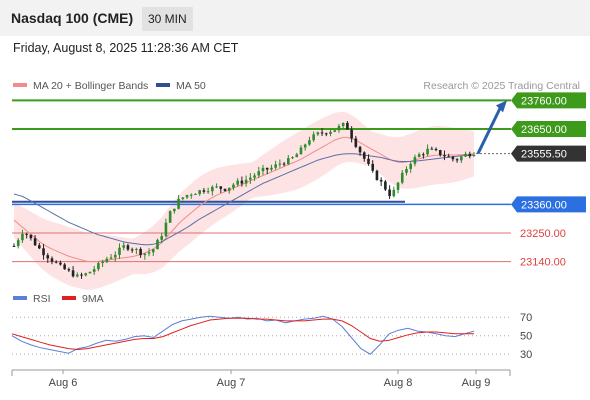 This screenshot has width=590, height=400. I want to click on ma9-swatch, so click(69, 298).